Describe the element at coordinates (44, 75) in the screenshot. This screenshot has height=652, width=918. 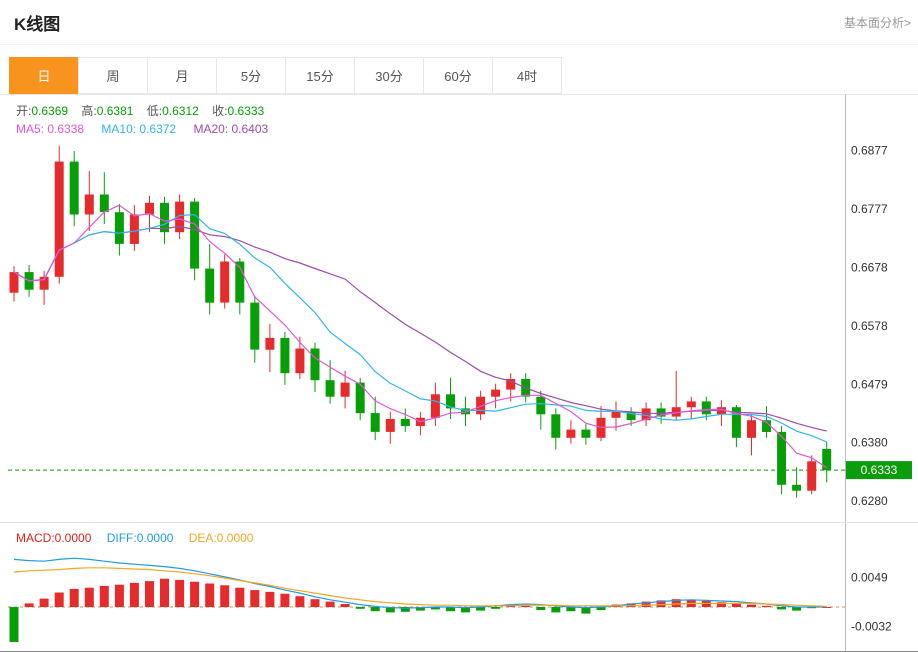
I see `tab-day: 日` at that location.